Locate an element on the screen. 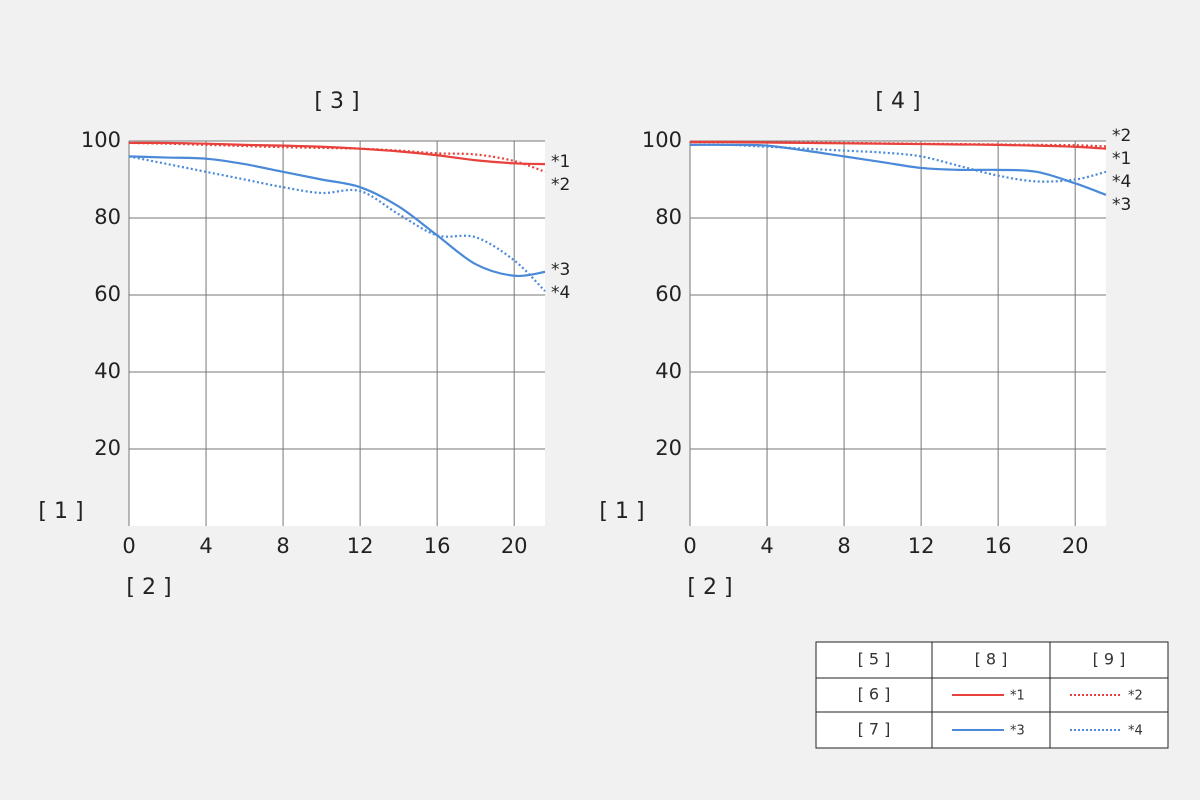  table-row-label: [ 7 ] is located at coordinates (874, 729).